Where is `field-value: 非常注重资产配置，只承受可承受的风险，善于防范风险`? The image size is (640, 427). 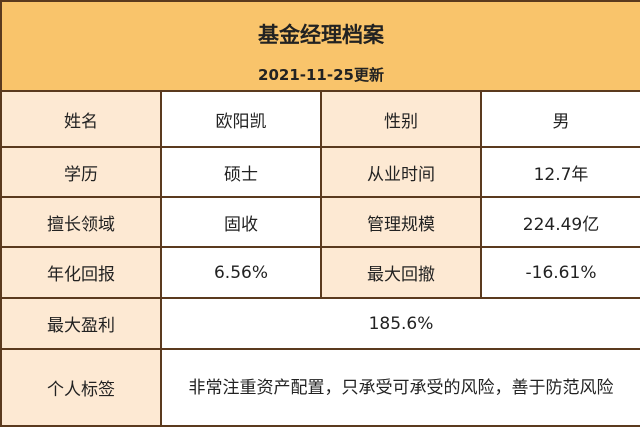 field-value: 非常注重资产配置，只承受可承受的风险，善于防范风险 is located at coordinates (400, 387).